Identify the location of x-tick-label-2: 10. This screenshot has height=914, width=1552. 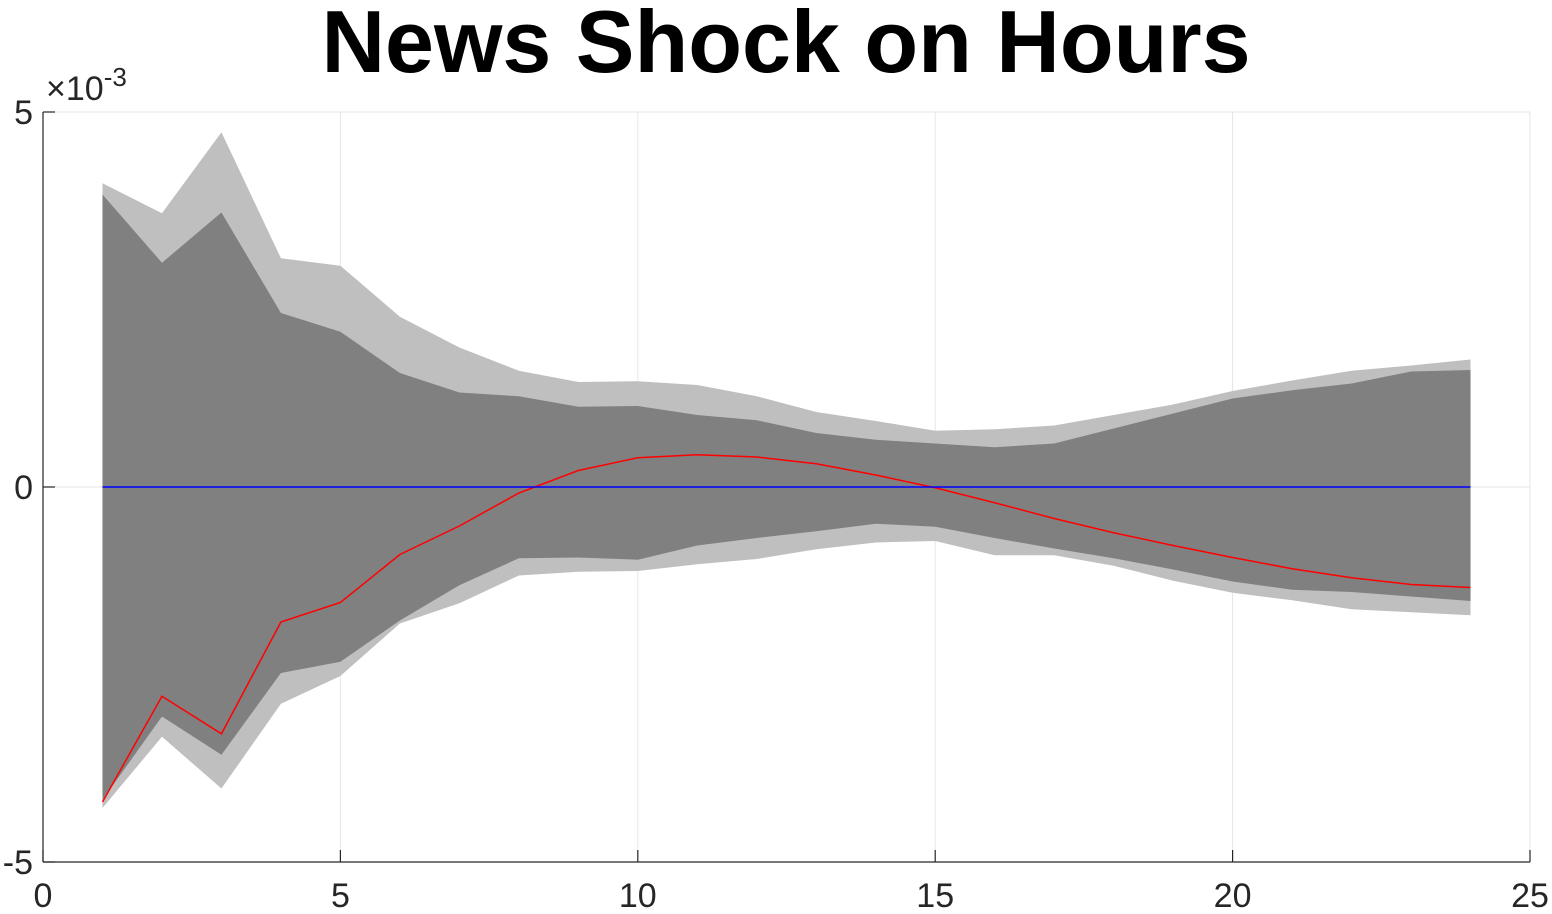
(638, 895).